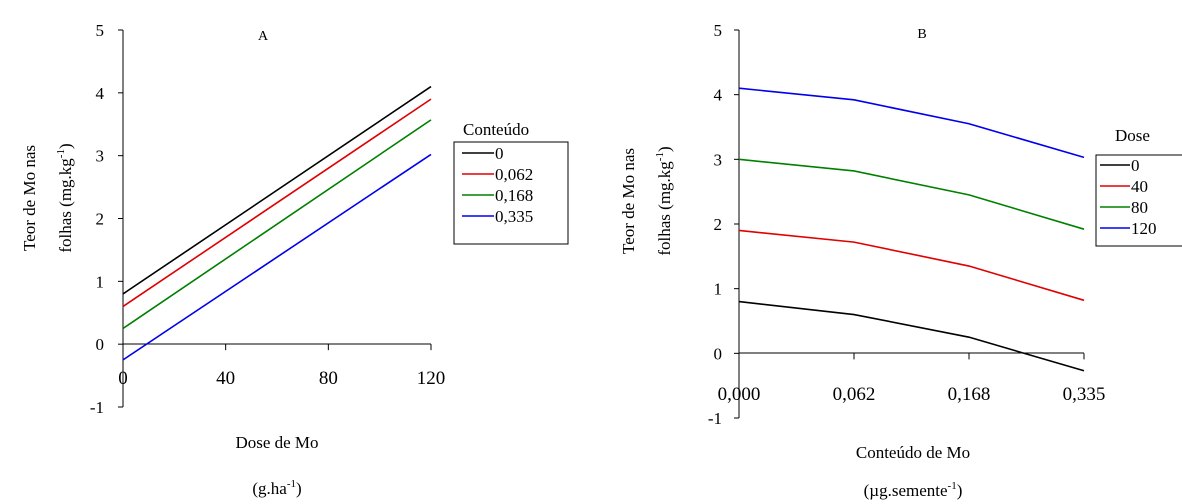  Describe the element at coordinates (496, 129) in the screenshot. I see `legend-title-a: Conteúdo` at that location.